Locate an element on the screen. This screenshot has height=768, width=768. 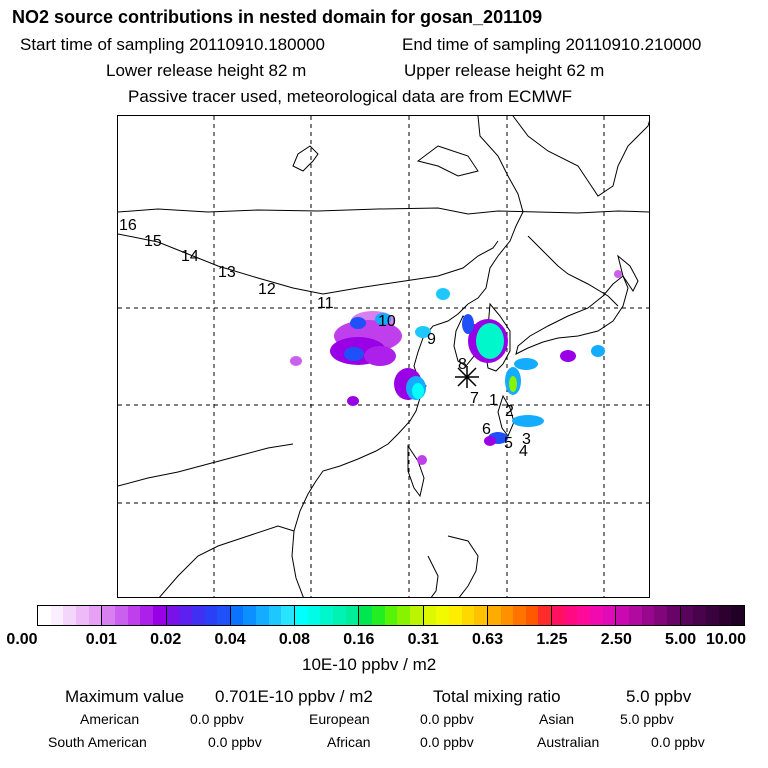
region-value-american: 0.0 ppbv is located at coordinates (217, 719).